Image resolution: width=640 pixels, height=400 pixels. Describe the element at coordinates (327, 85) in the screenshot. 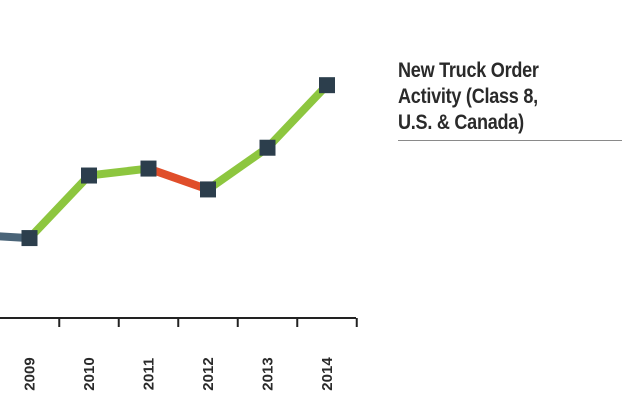

I see `data-point-2014` at that location.